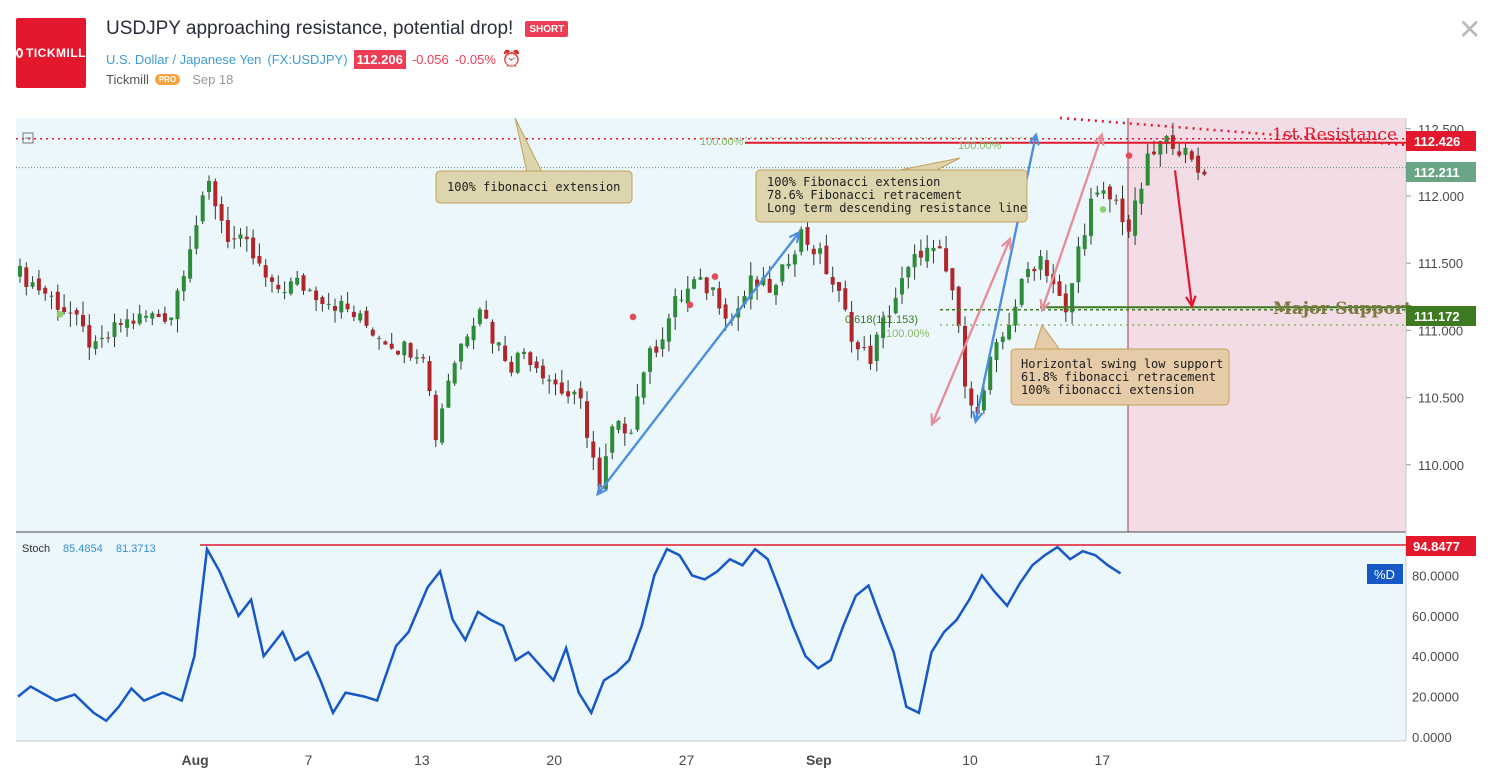 This screenshot has height=782, width=1502. I want to click on collapse-icon, so click(28, 138).